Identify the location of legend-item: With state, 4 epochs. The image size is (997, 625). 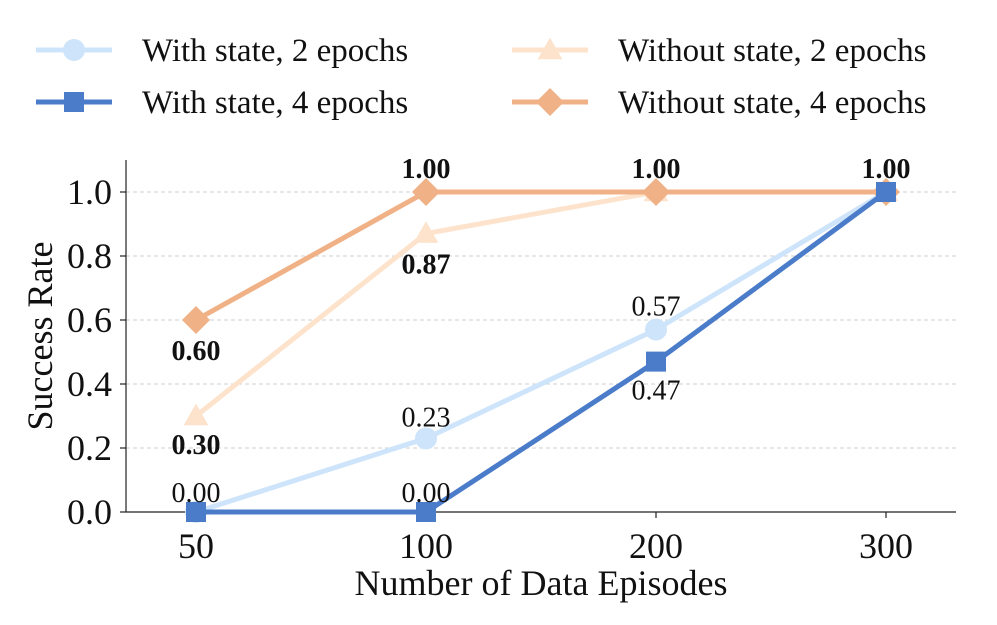
(222, 103).